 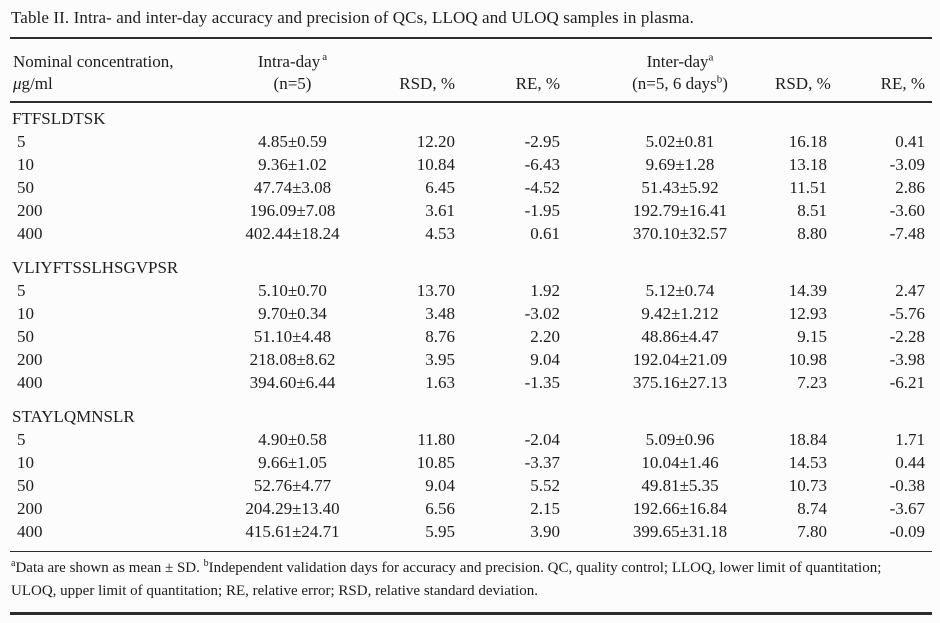 I want to click on table-row: 50 47.74±3.08 6.45 -4.52 51.43±5.92 11.51 2.86, so click(x=471, y=187).